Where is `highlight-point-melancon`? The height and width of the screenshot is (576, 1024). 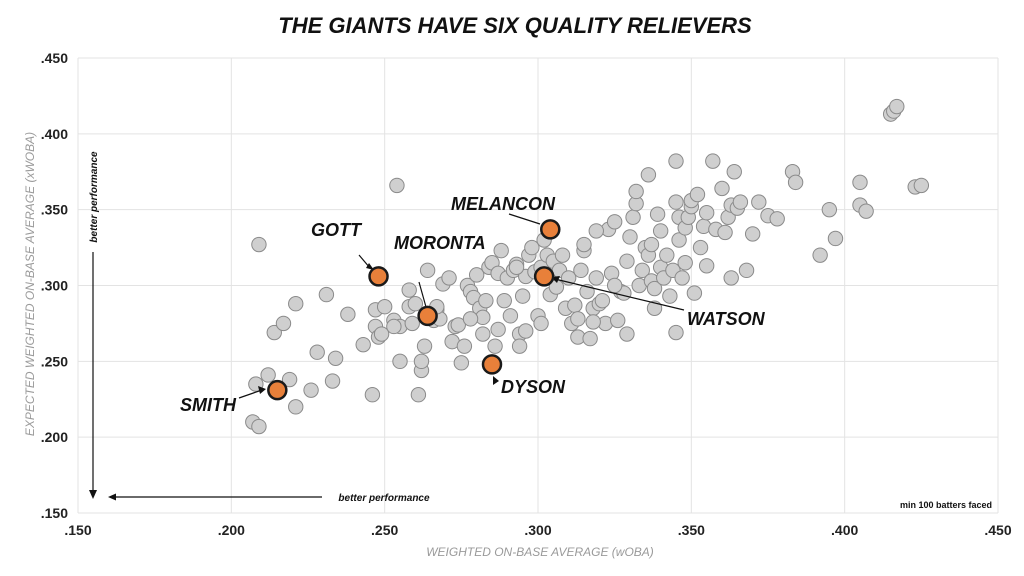 highlight-point-melancon is located at coordinates (550, 229).